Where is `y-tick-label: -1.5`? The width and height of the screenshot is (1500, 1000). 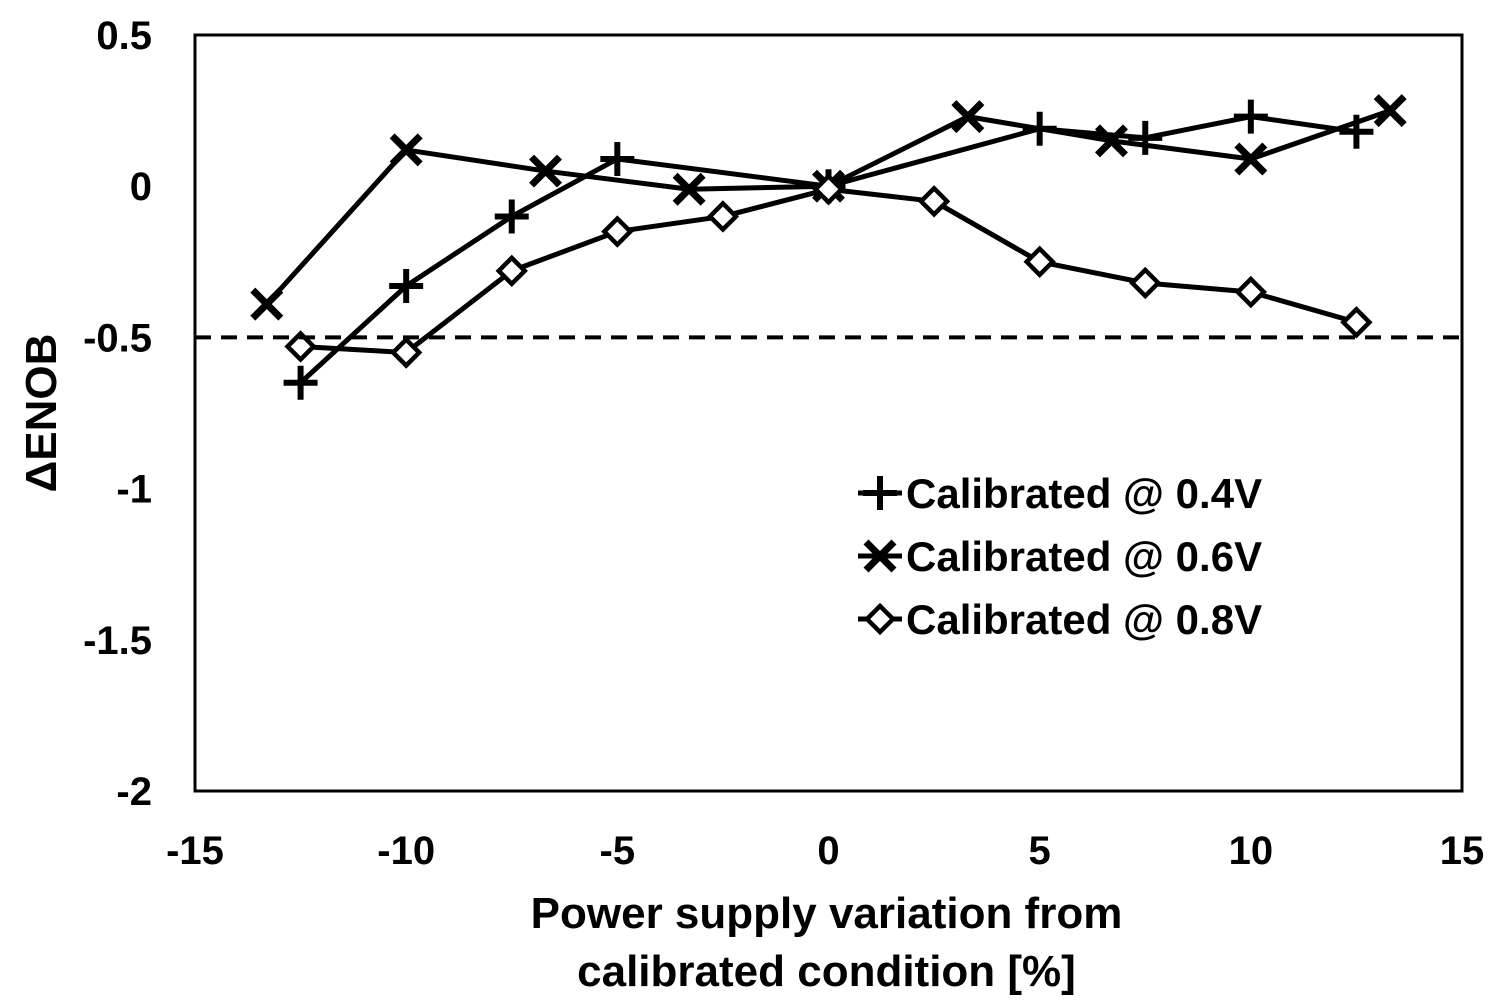 y-tick-label: -1.5 is located at coordinates (117, 641).